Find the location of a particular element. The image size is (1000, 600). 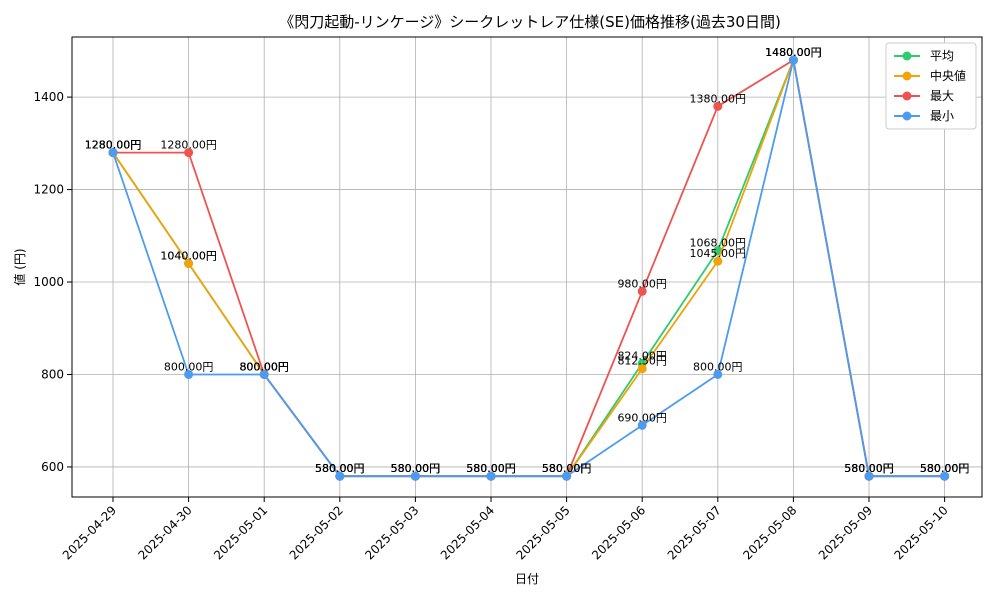

data-label: 1480.00円 is located at coordinates (793, 52).